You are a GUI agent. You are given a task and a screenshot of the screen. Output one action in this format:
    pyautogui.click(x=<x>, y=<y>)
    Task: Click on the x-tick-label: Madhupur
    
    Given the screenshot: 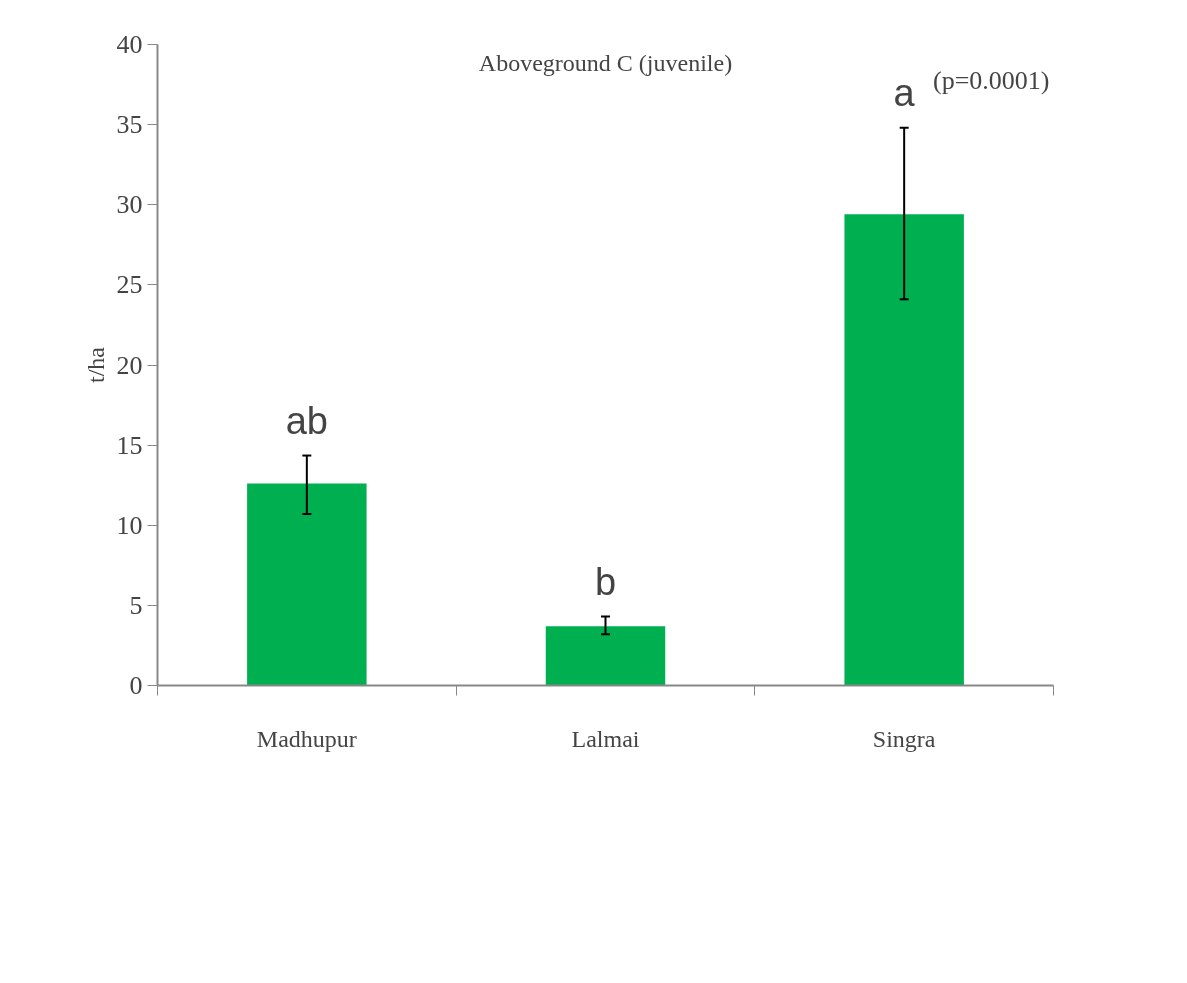 What is the action you would take?
    pyautogui.click(x=306, y=738)
    